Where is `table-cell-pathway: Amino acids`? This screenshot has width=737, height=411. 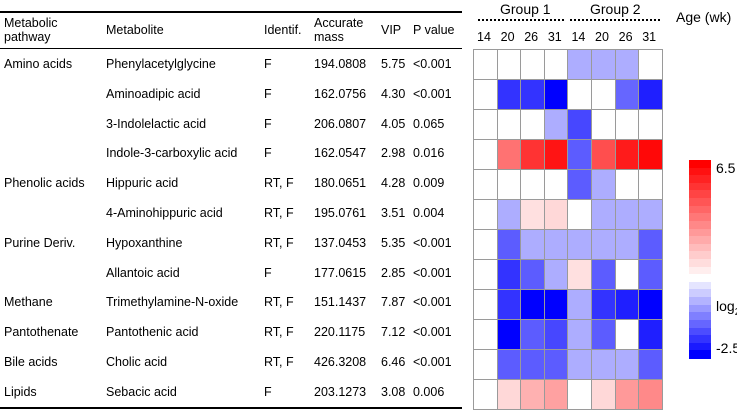 table-cell-pathway: Amino acids is located at coordinates (38, 64).